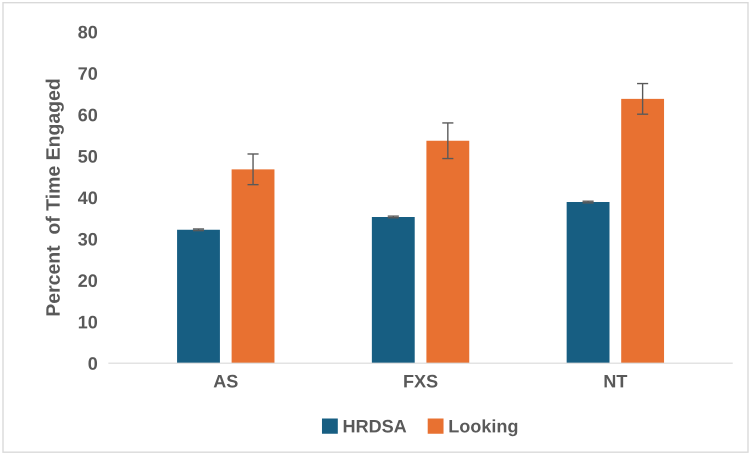 The image size is (751, 454). Describe the element at coordinates (93, 363) in the screenshot. I see `y-tick-label: 0` at that location.